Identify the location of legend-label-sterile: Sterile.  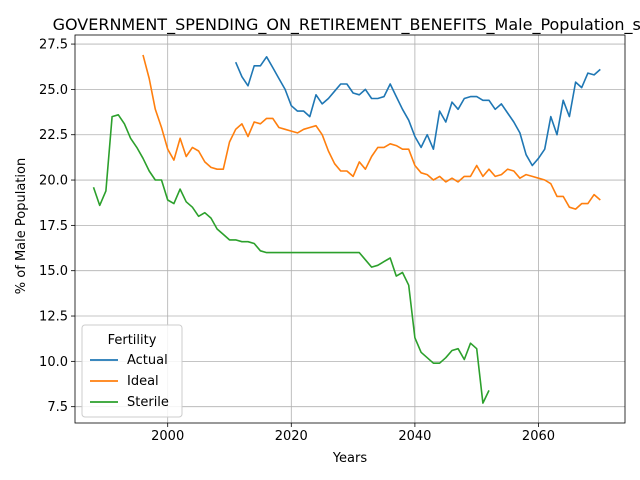
(148, 402).